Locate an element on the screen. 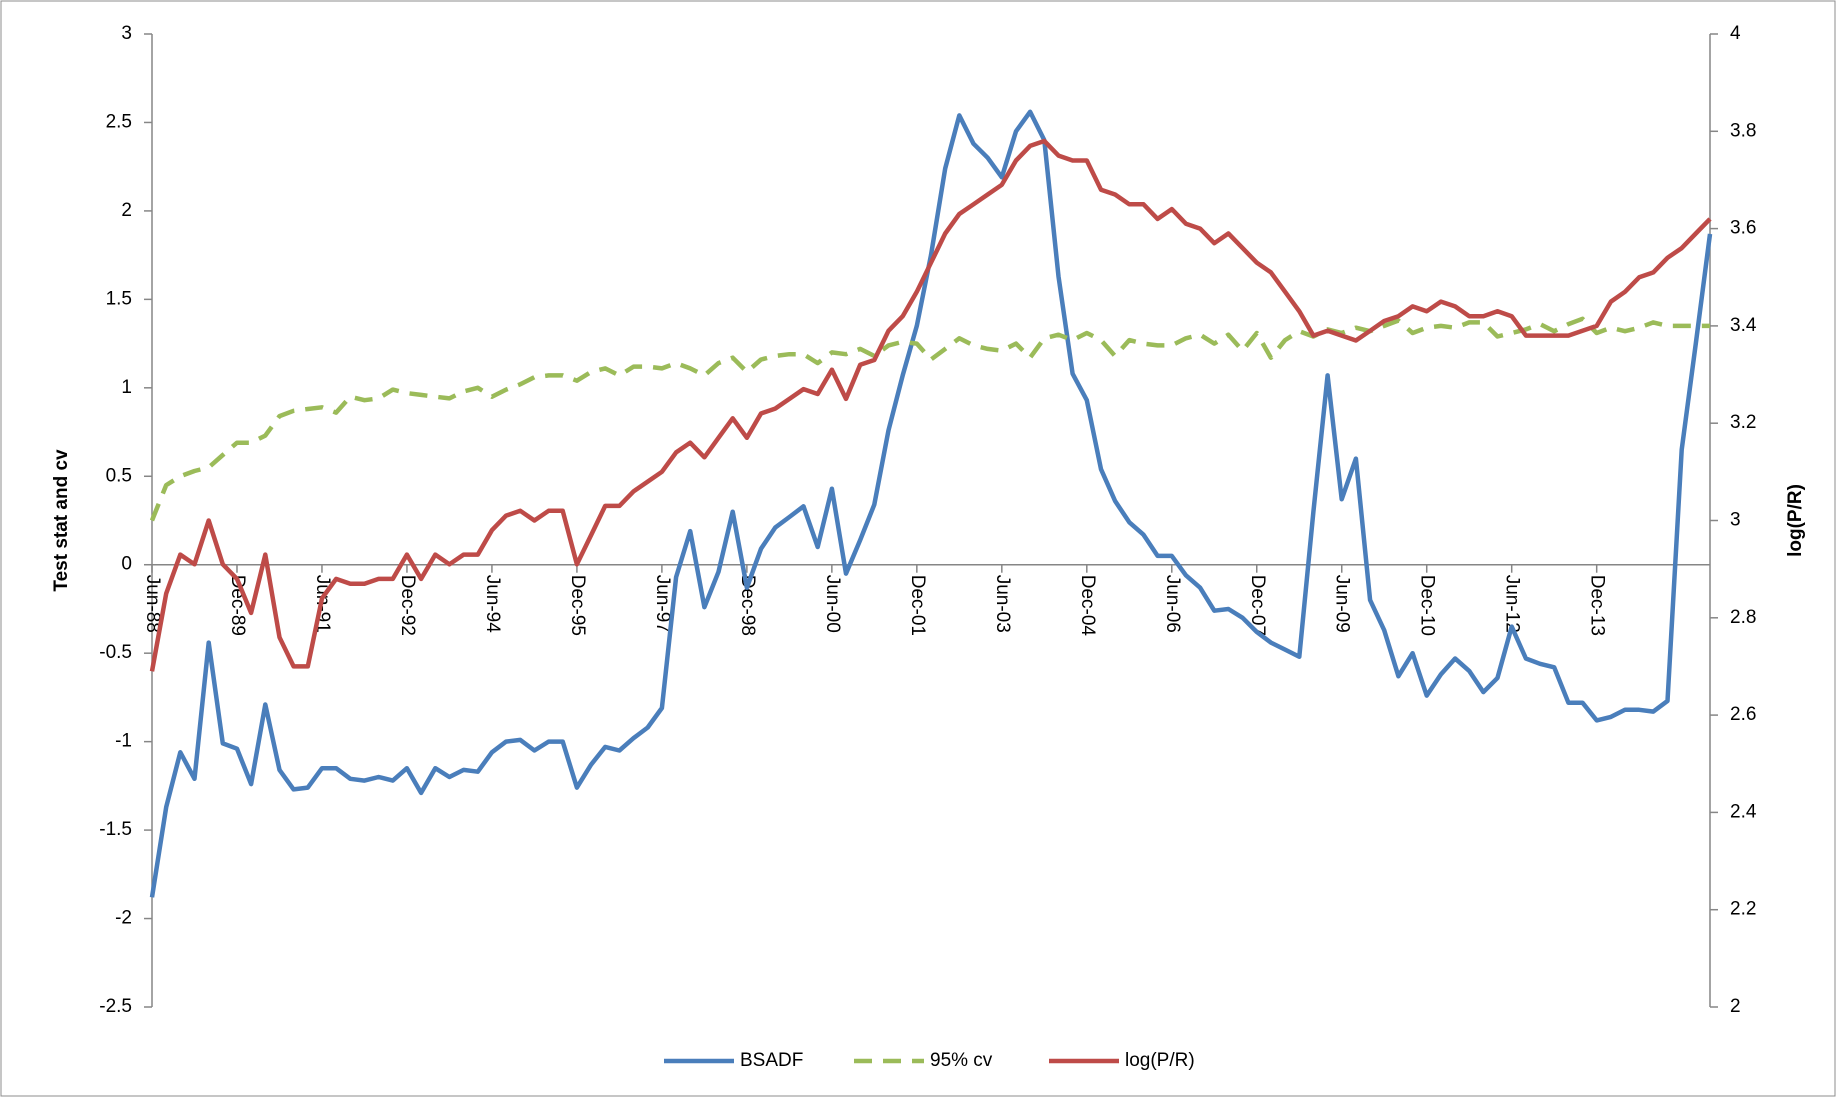 This screenshot has width=1836, height=1102. y-tick-label: -2.5 is located at coordinates (115, 1006).